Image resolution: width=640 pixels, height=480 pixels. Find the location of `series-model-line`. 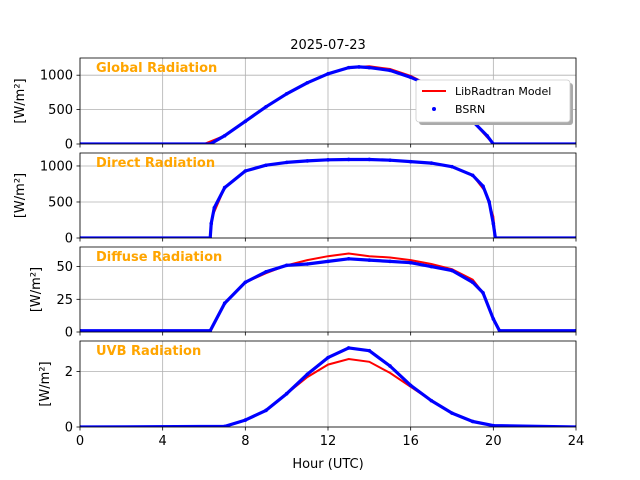

series-model-line is located at coordinates (352, 292).